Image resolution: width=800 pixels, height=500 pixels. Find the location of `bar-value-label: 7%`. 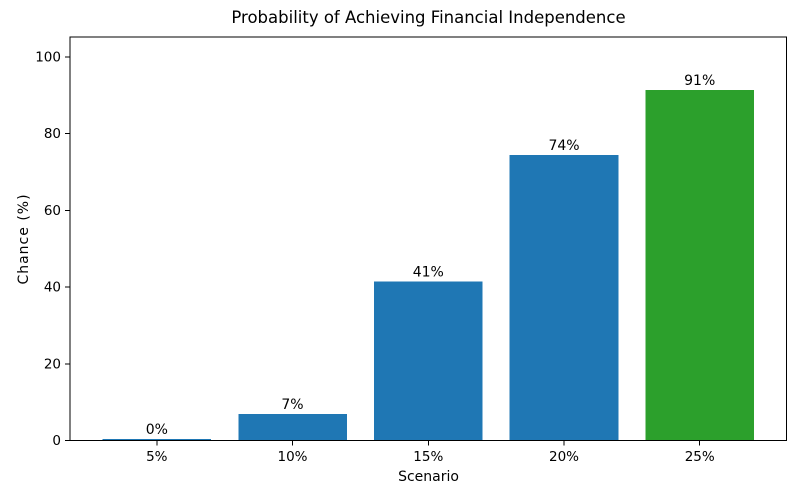

bar-value-label: 7% is located at coordinates (292, 405).